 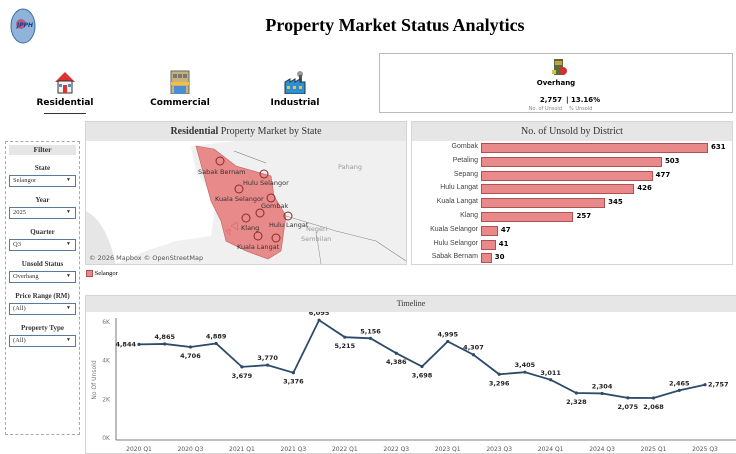 What do you see at coordinates (469, 215) in the screenshot?
I see `bar-label: Klang` at bounding box center [469, 215].